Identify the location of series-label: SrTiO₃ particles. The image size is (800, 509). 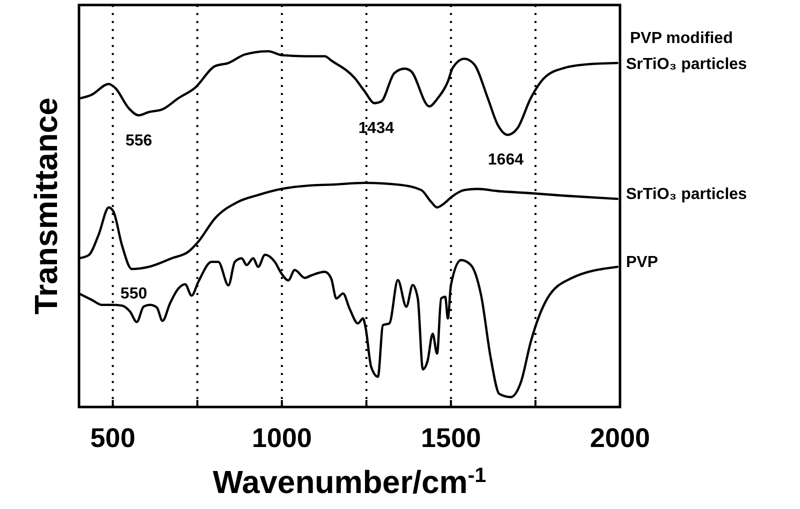
(687, 194).